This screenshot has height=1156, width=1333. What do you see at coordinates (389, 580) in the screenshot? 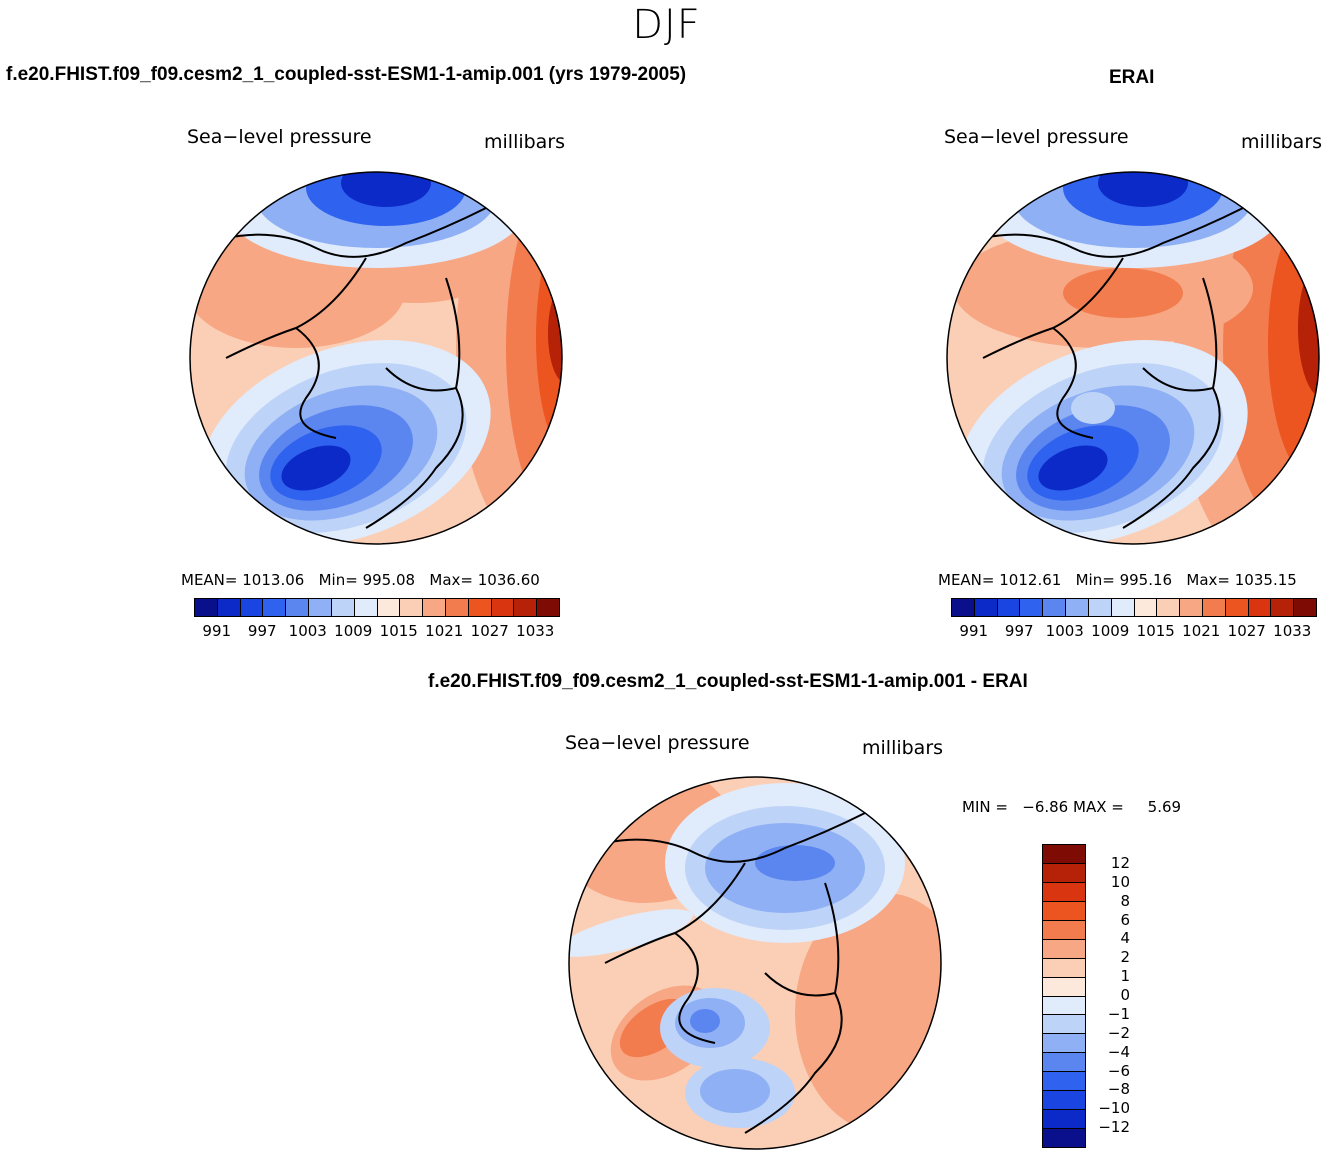
I see `model-min-value: 995.08` at bounding box center [389, 580].